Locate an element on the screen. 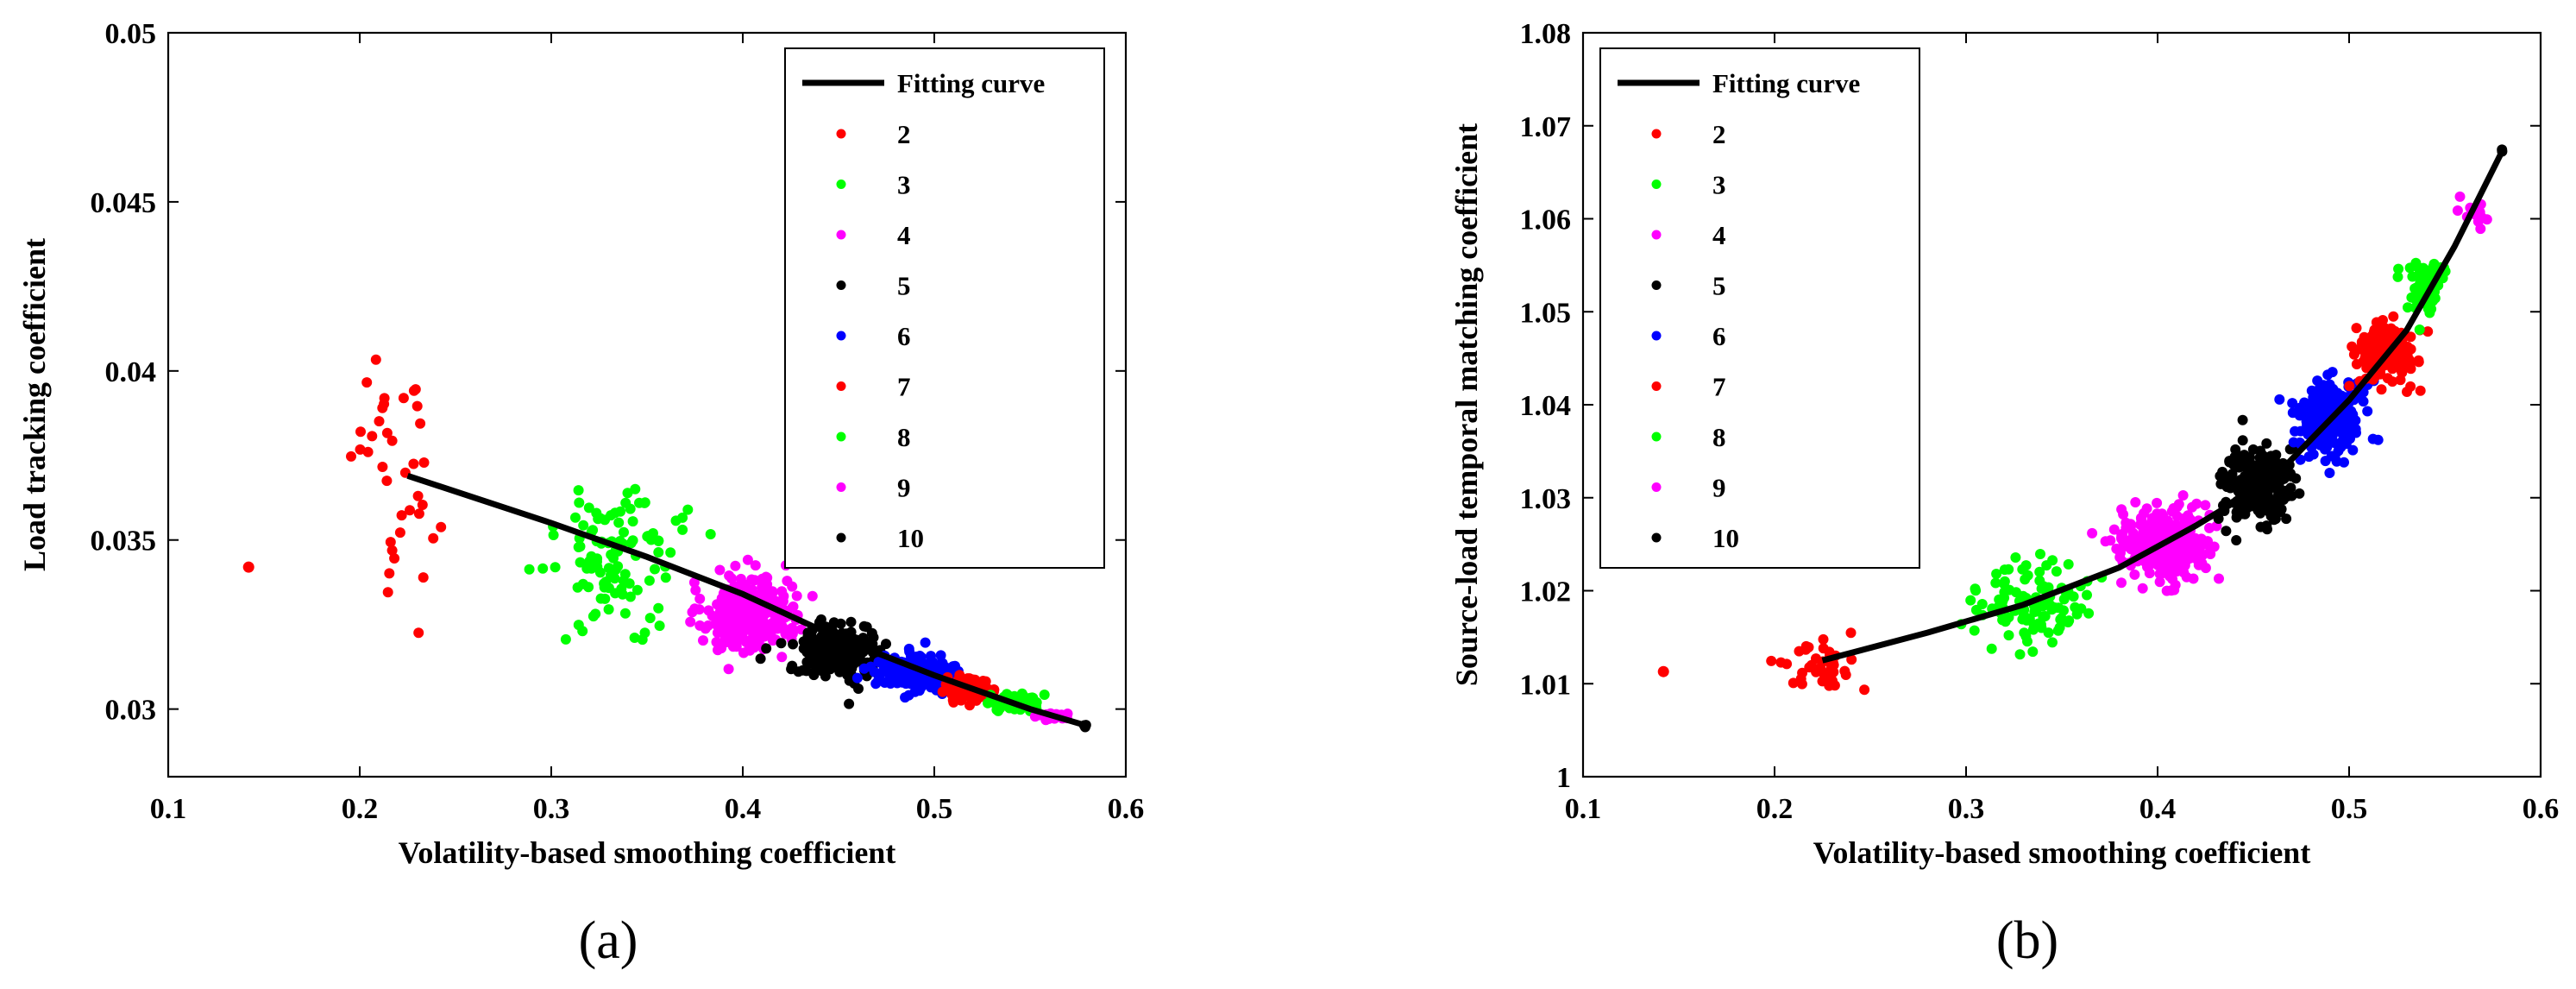  panel-b-xtick-label: 0.4 is located at coordinates (2158, 809).